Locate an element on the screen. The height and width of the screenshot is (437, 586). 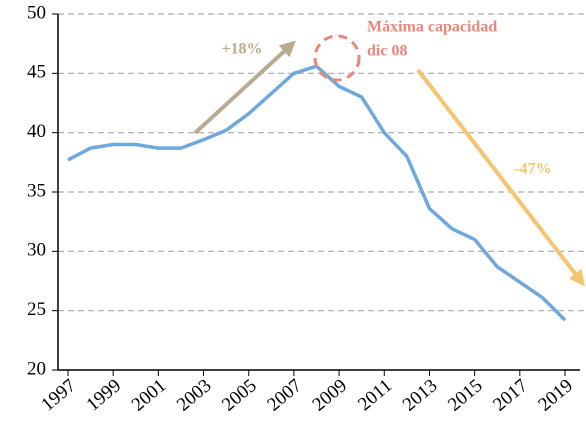
y-tick-label: 45 is located at coordinates (36, 72).